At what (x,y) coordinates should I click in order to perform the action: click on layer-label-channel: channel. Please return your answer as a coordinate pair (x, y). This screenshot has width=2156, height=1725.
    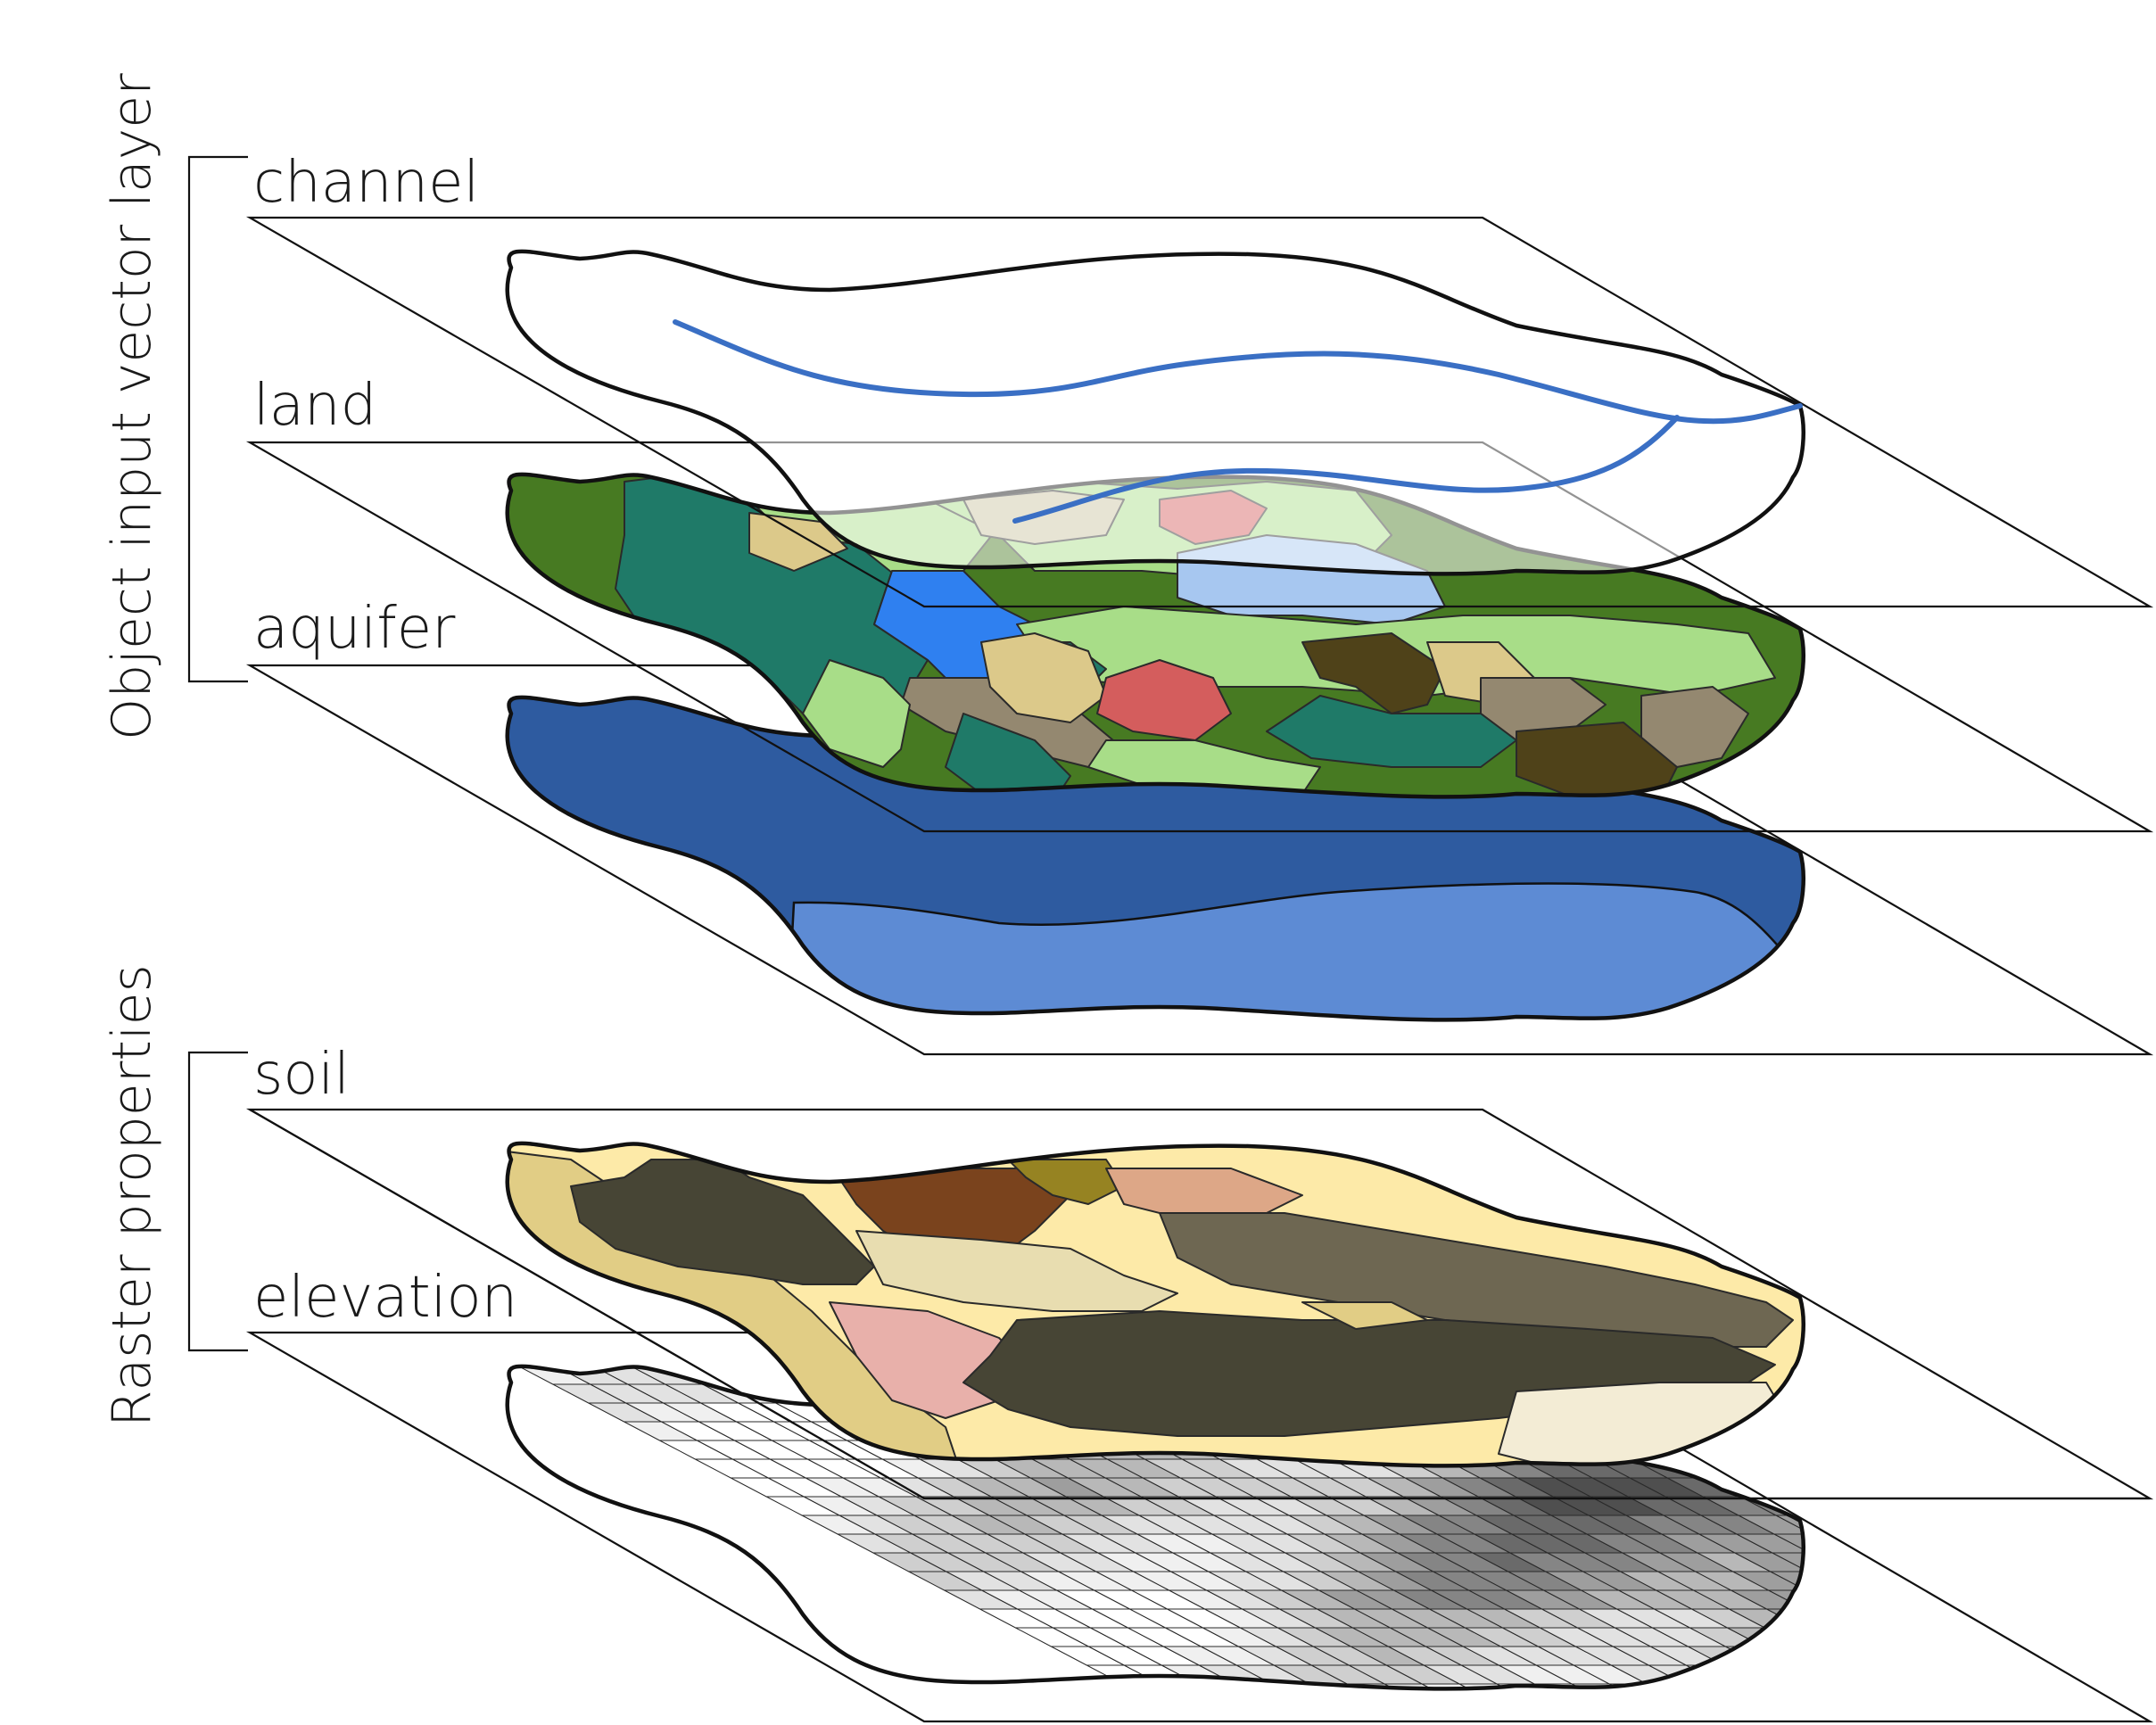
    Looking at the image, I should click on (366, 183).